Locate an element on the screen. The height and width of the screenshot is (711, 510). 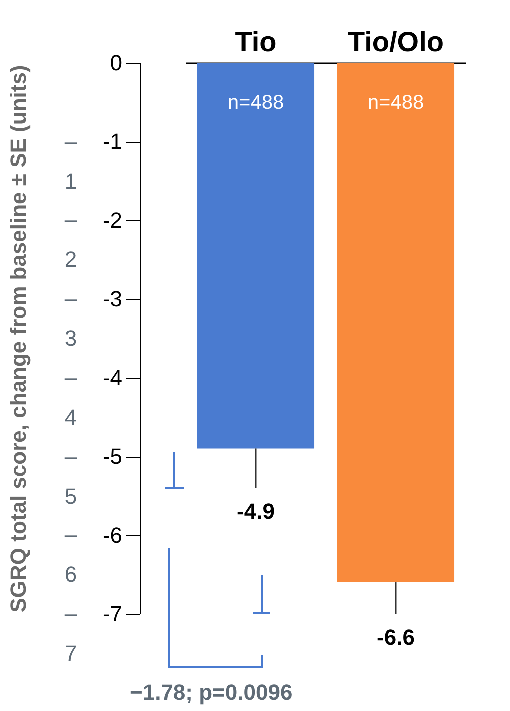
y-tick-label: -7 is located at coordinates (112, 614).